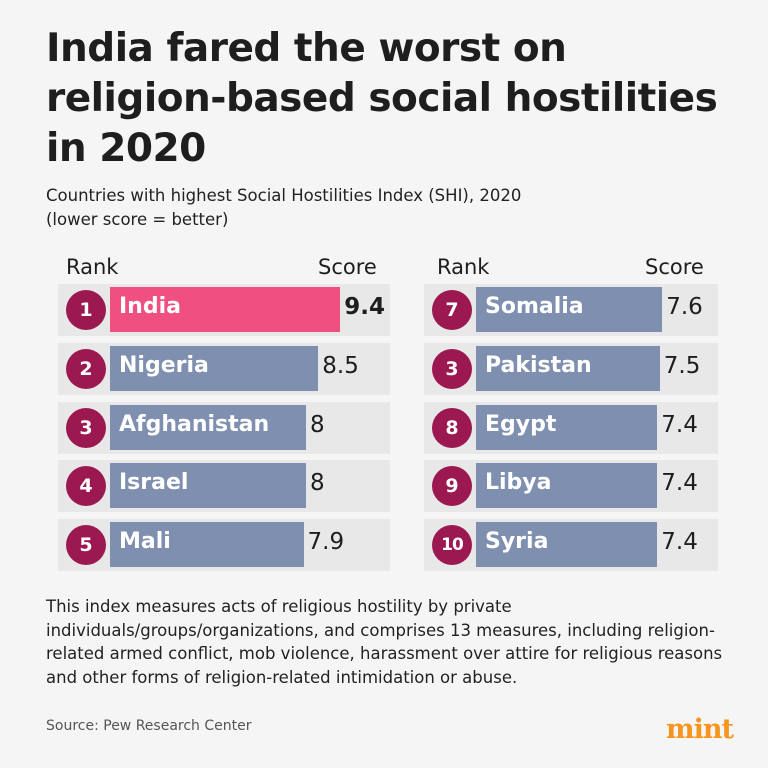 The image size is (768, 768). I want to click on value-label: 9.4, so click(365, 307).